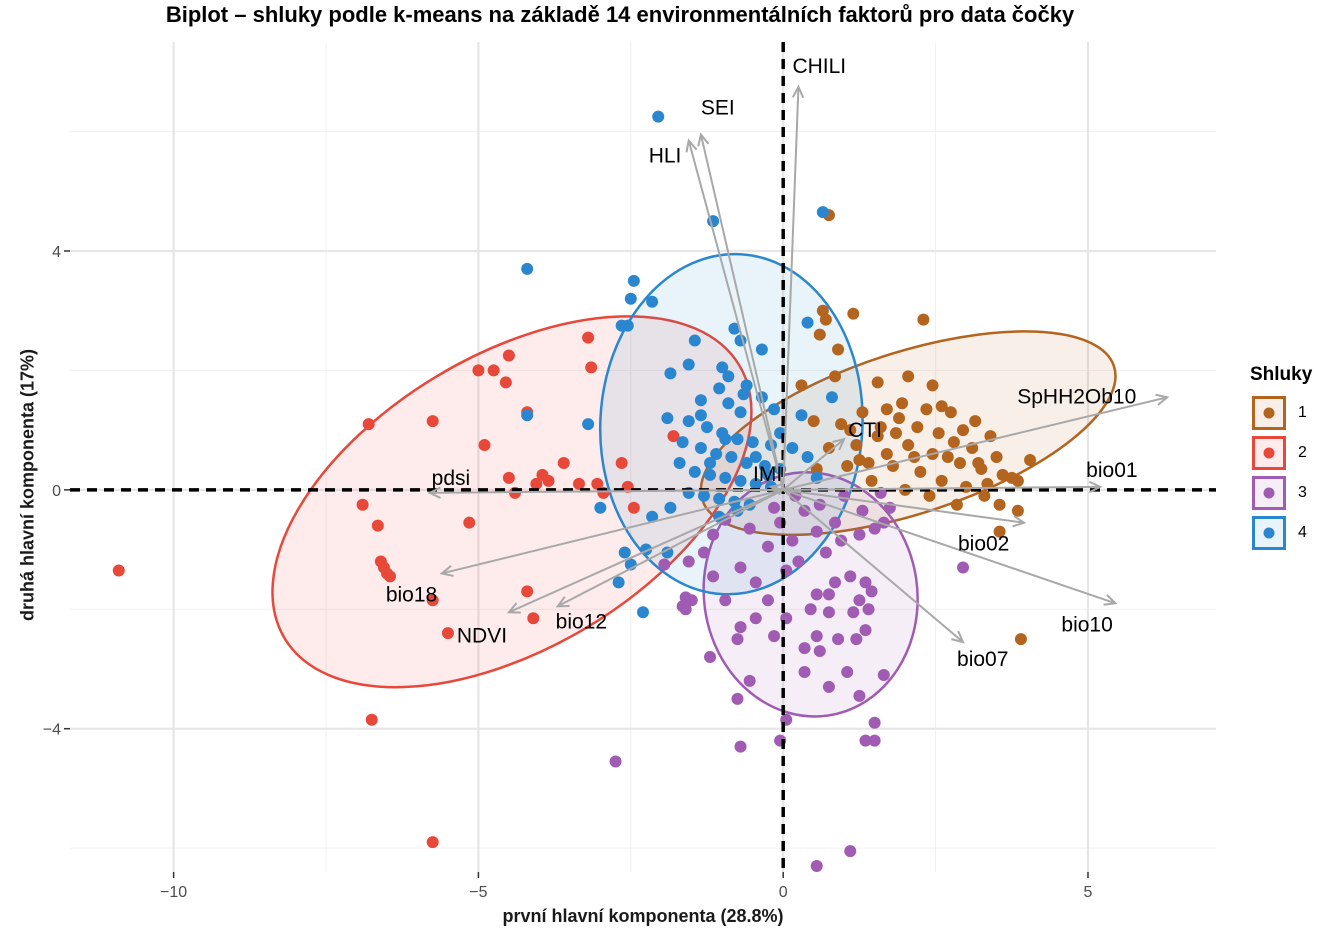  Describe the element at coordinates (665, 156) in the screenshot. I see `loading-label-hli: HLI` at that location.